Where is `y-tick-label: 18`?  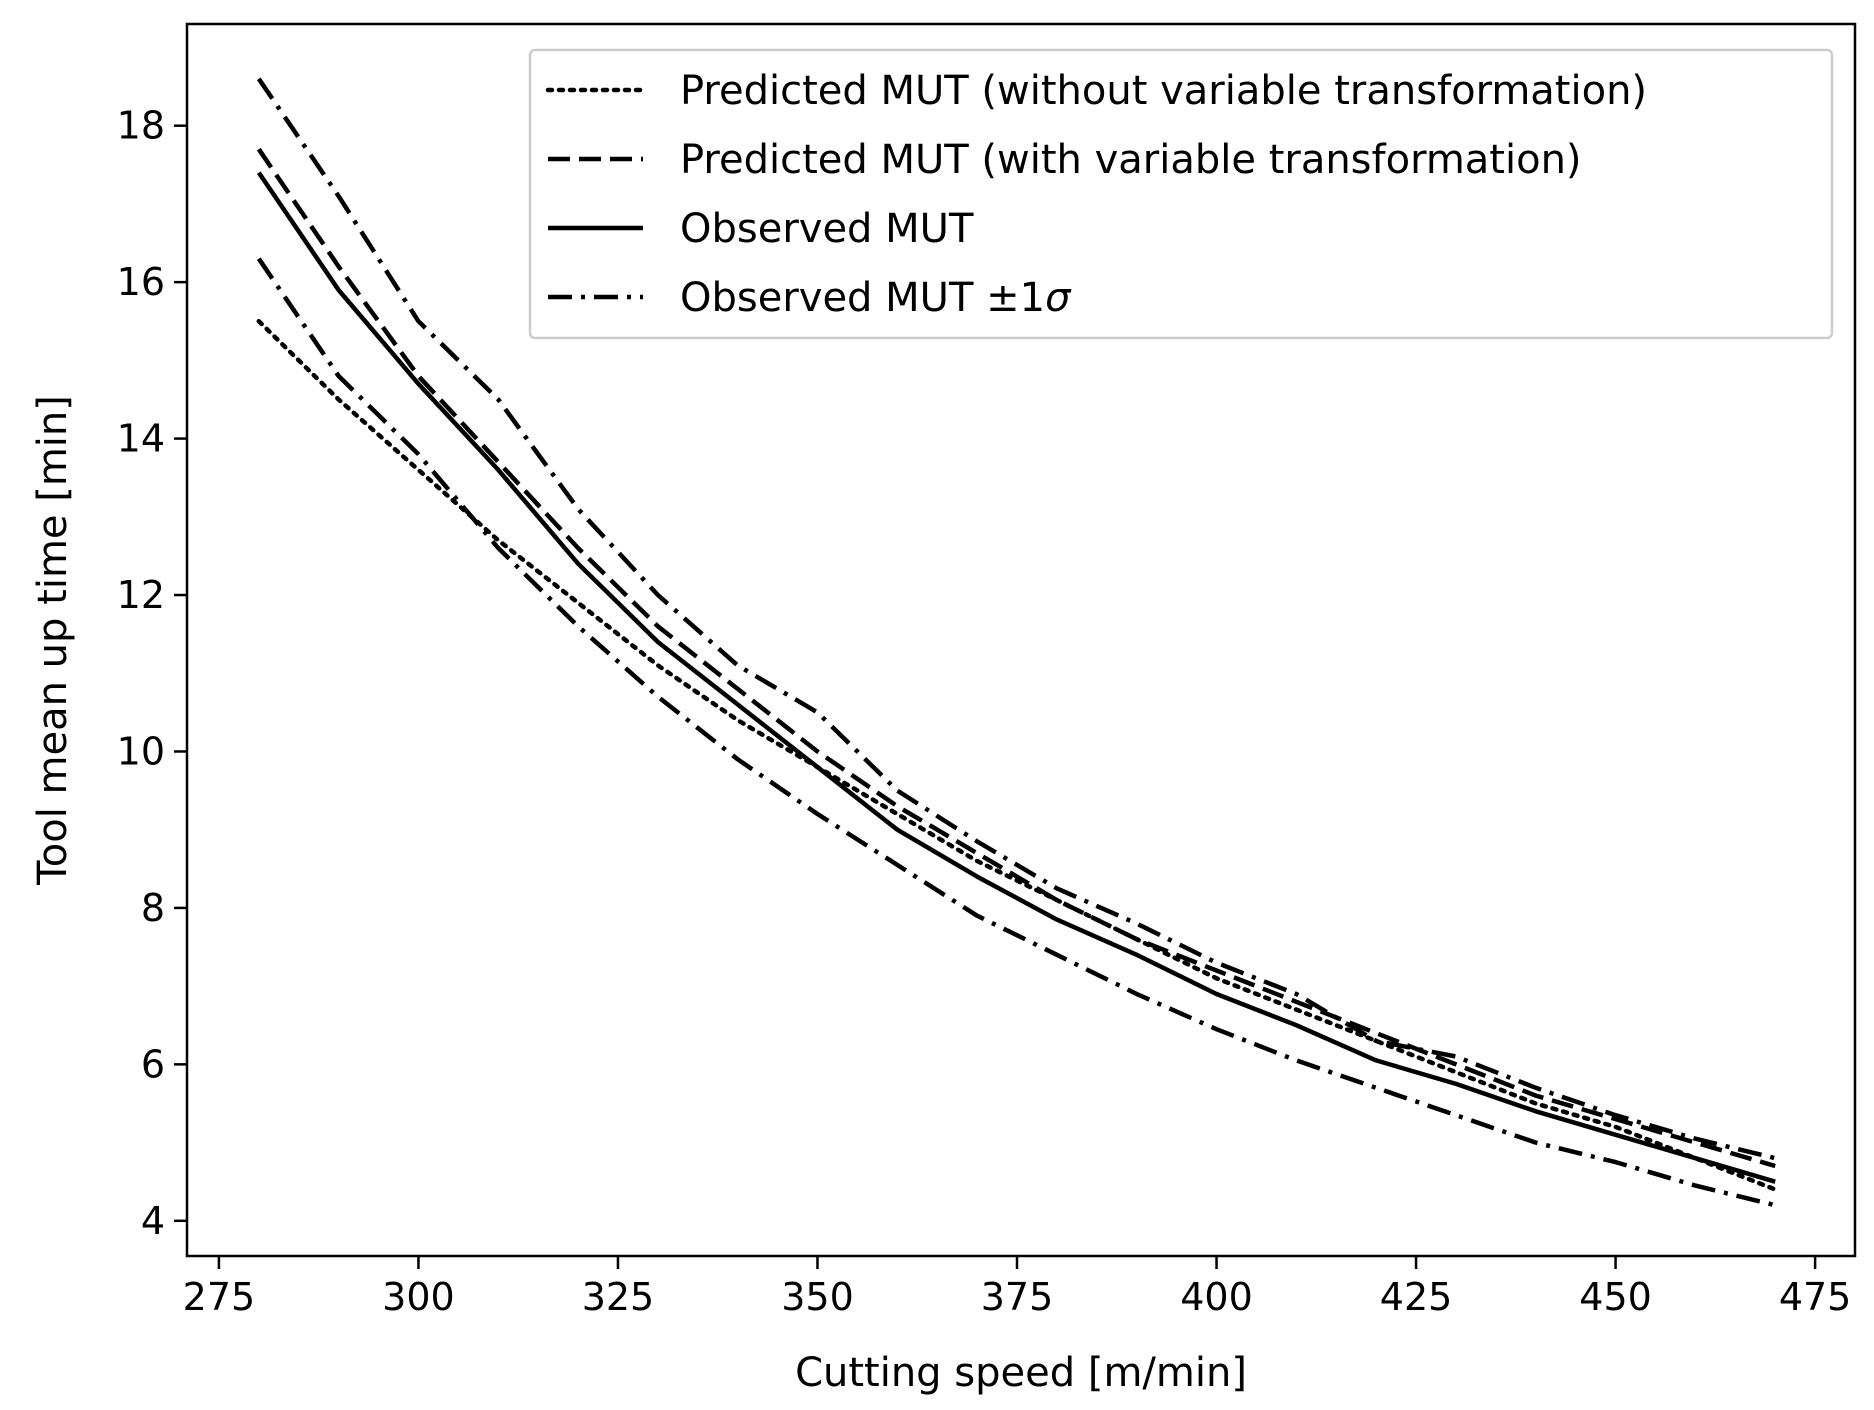
y-tick-label: 18 is located at coordinates (141, 126).